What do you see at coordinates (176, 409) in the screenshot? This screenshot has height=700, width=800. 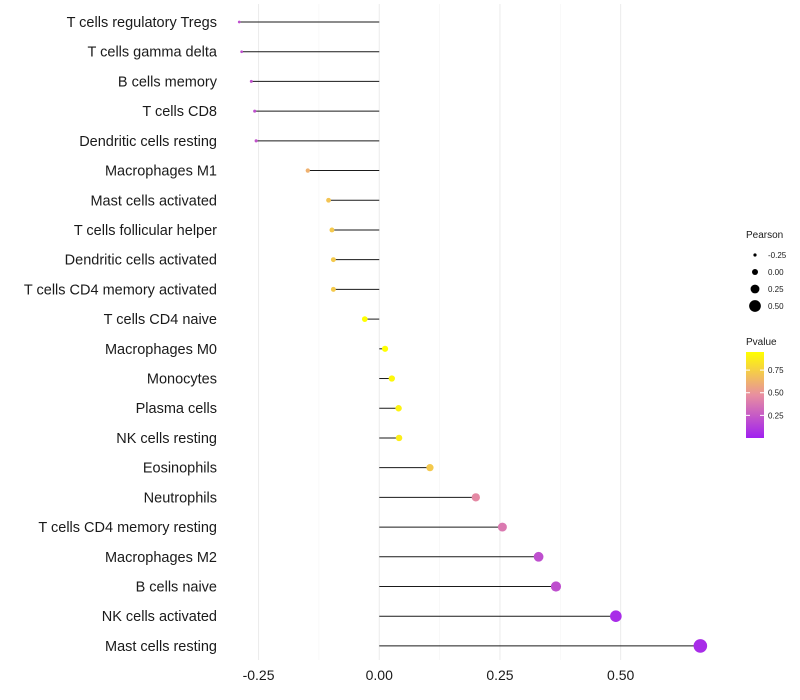 I see `category-label: Plasma cells` at bounding box center [176, 409].